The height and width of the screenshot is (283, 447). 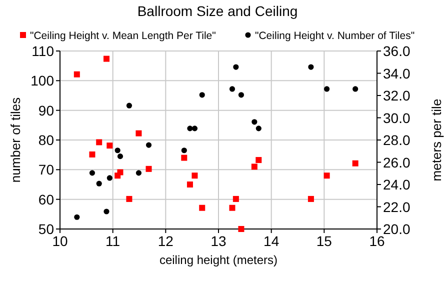 What do you see at coordinates (396, 118) in the screenshot?
I see `y2-tick-label: 30.0` at bounding box center [396, 118].